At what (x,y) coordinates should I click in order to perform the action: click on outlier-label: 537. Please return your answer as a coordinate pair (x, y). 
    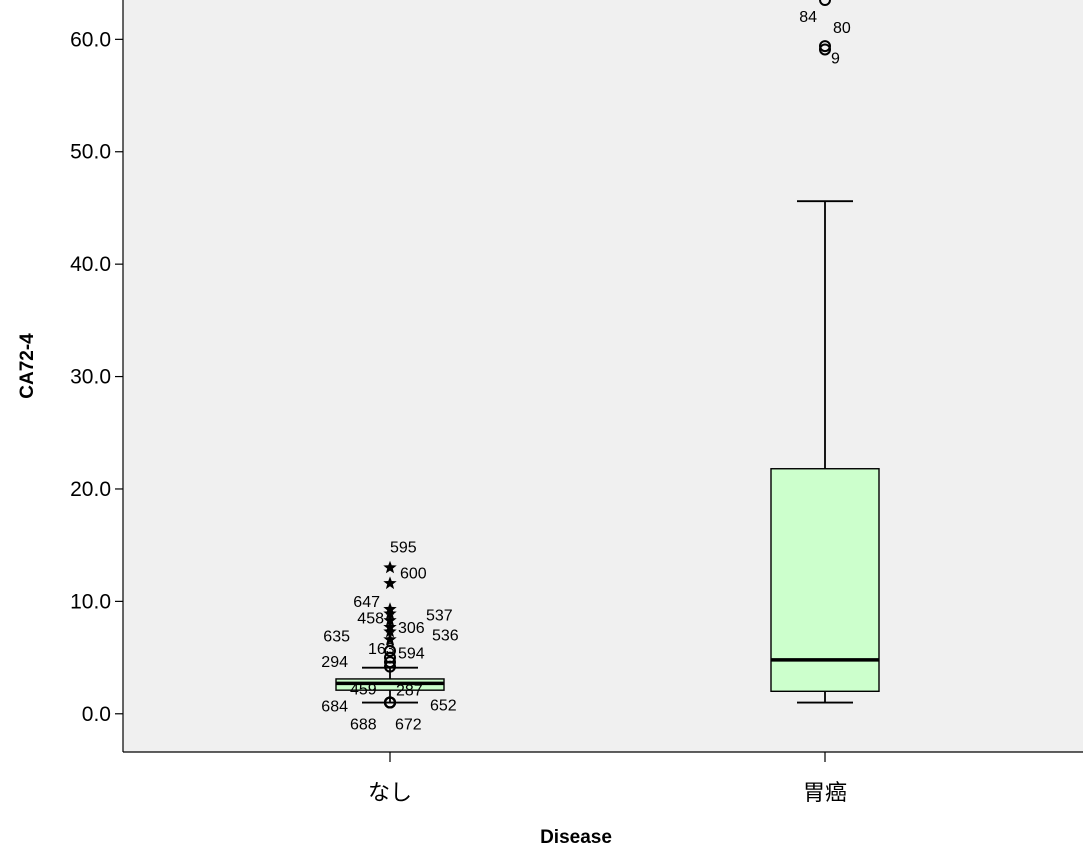
    Looking at the image, I should click on (439, 616).